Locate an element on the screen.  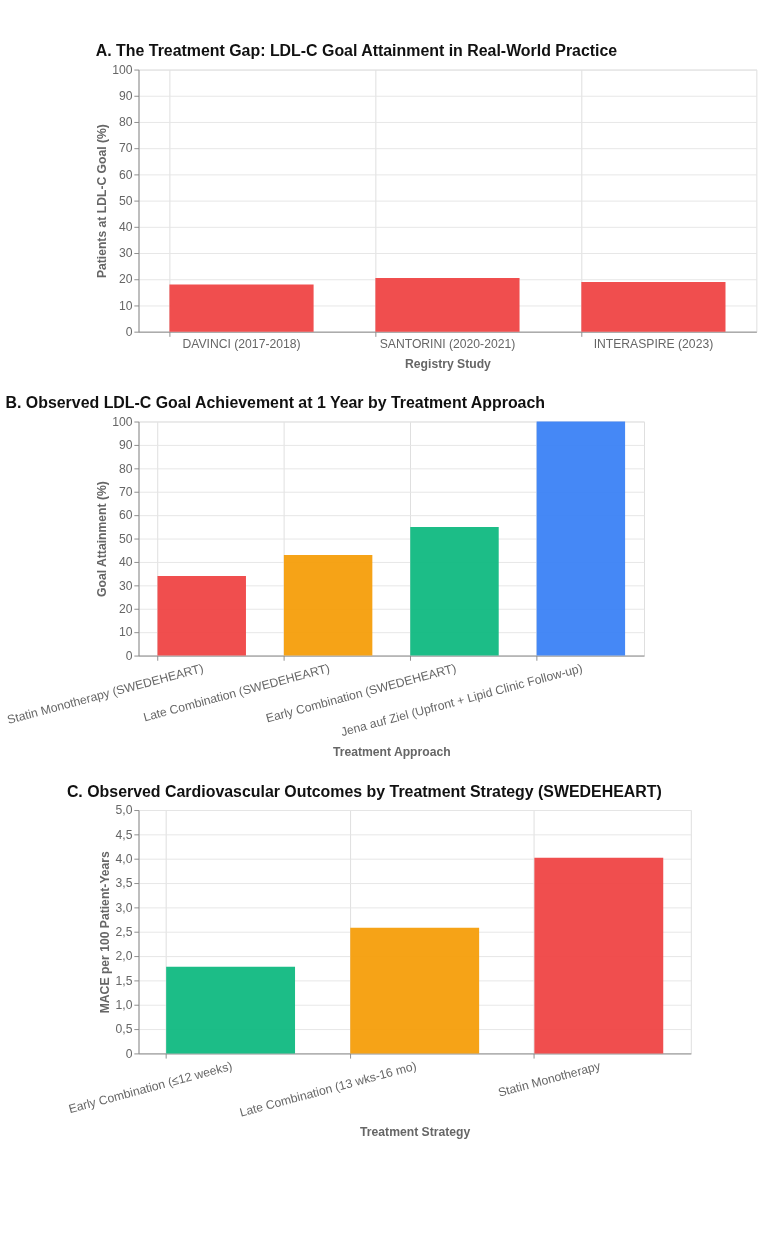
y-tick-label: 5,0 is located at coordinates (124, 810).